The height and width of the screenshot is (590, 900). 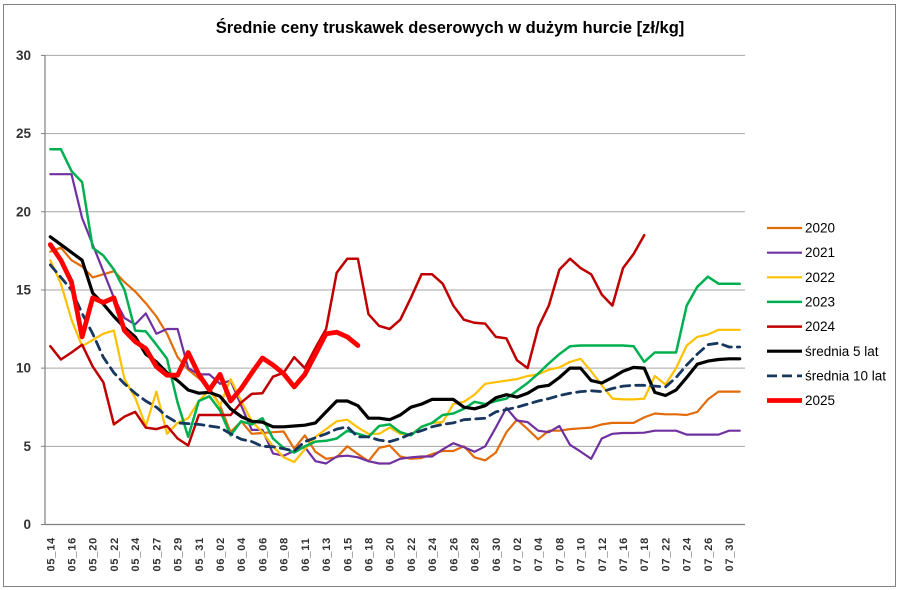 What do you see at coordinates (327, 554) in the screenshot?
I see `svg-text: 06_13` at bounding box center [327, 554].